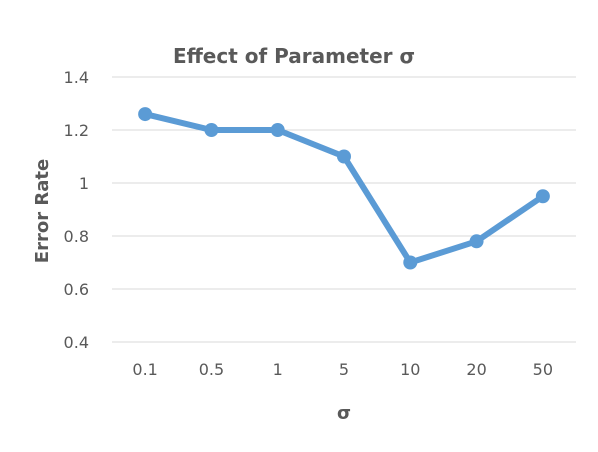 The width and height of the screenshot is (598, 452). What do you see at coordinates (76, 130) in the screenshot?
I see `y-tick-label: 1.2` at bounding box center [76, 130].